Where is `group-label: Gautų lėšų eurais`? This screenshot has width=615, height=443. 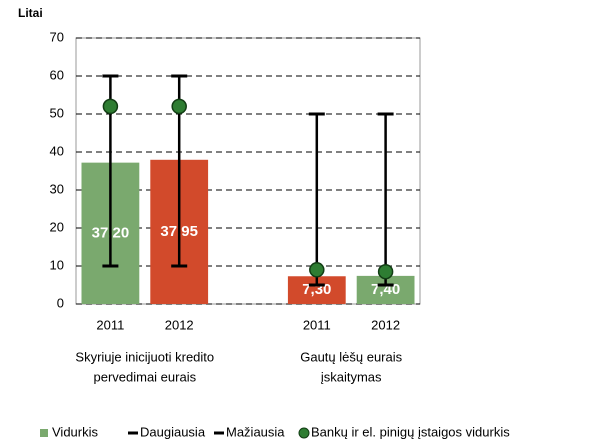 group-label: Gautų lėšų eurais is located at coordinates (351, 356).